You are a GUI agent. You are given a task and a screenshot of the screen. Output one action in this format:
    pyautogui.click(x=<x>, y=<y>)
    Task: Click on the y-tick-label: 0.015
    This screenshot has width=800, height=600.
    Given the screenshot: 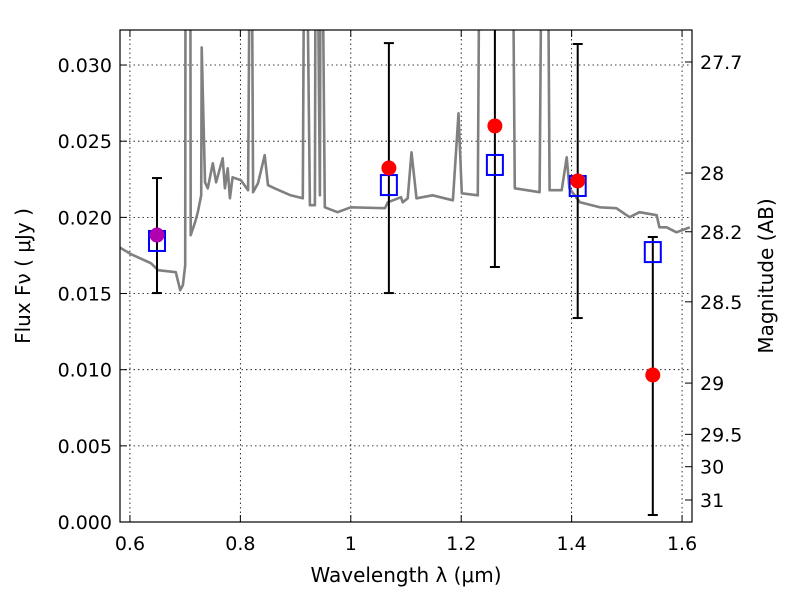 What is the action you would take?
    pyautogui.click(x=85, y=295)
    